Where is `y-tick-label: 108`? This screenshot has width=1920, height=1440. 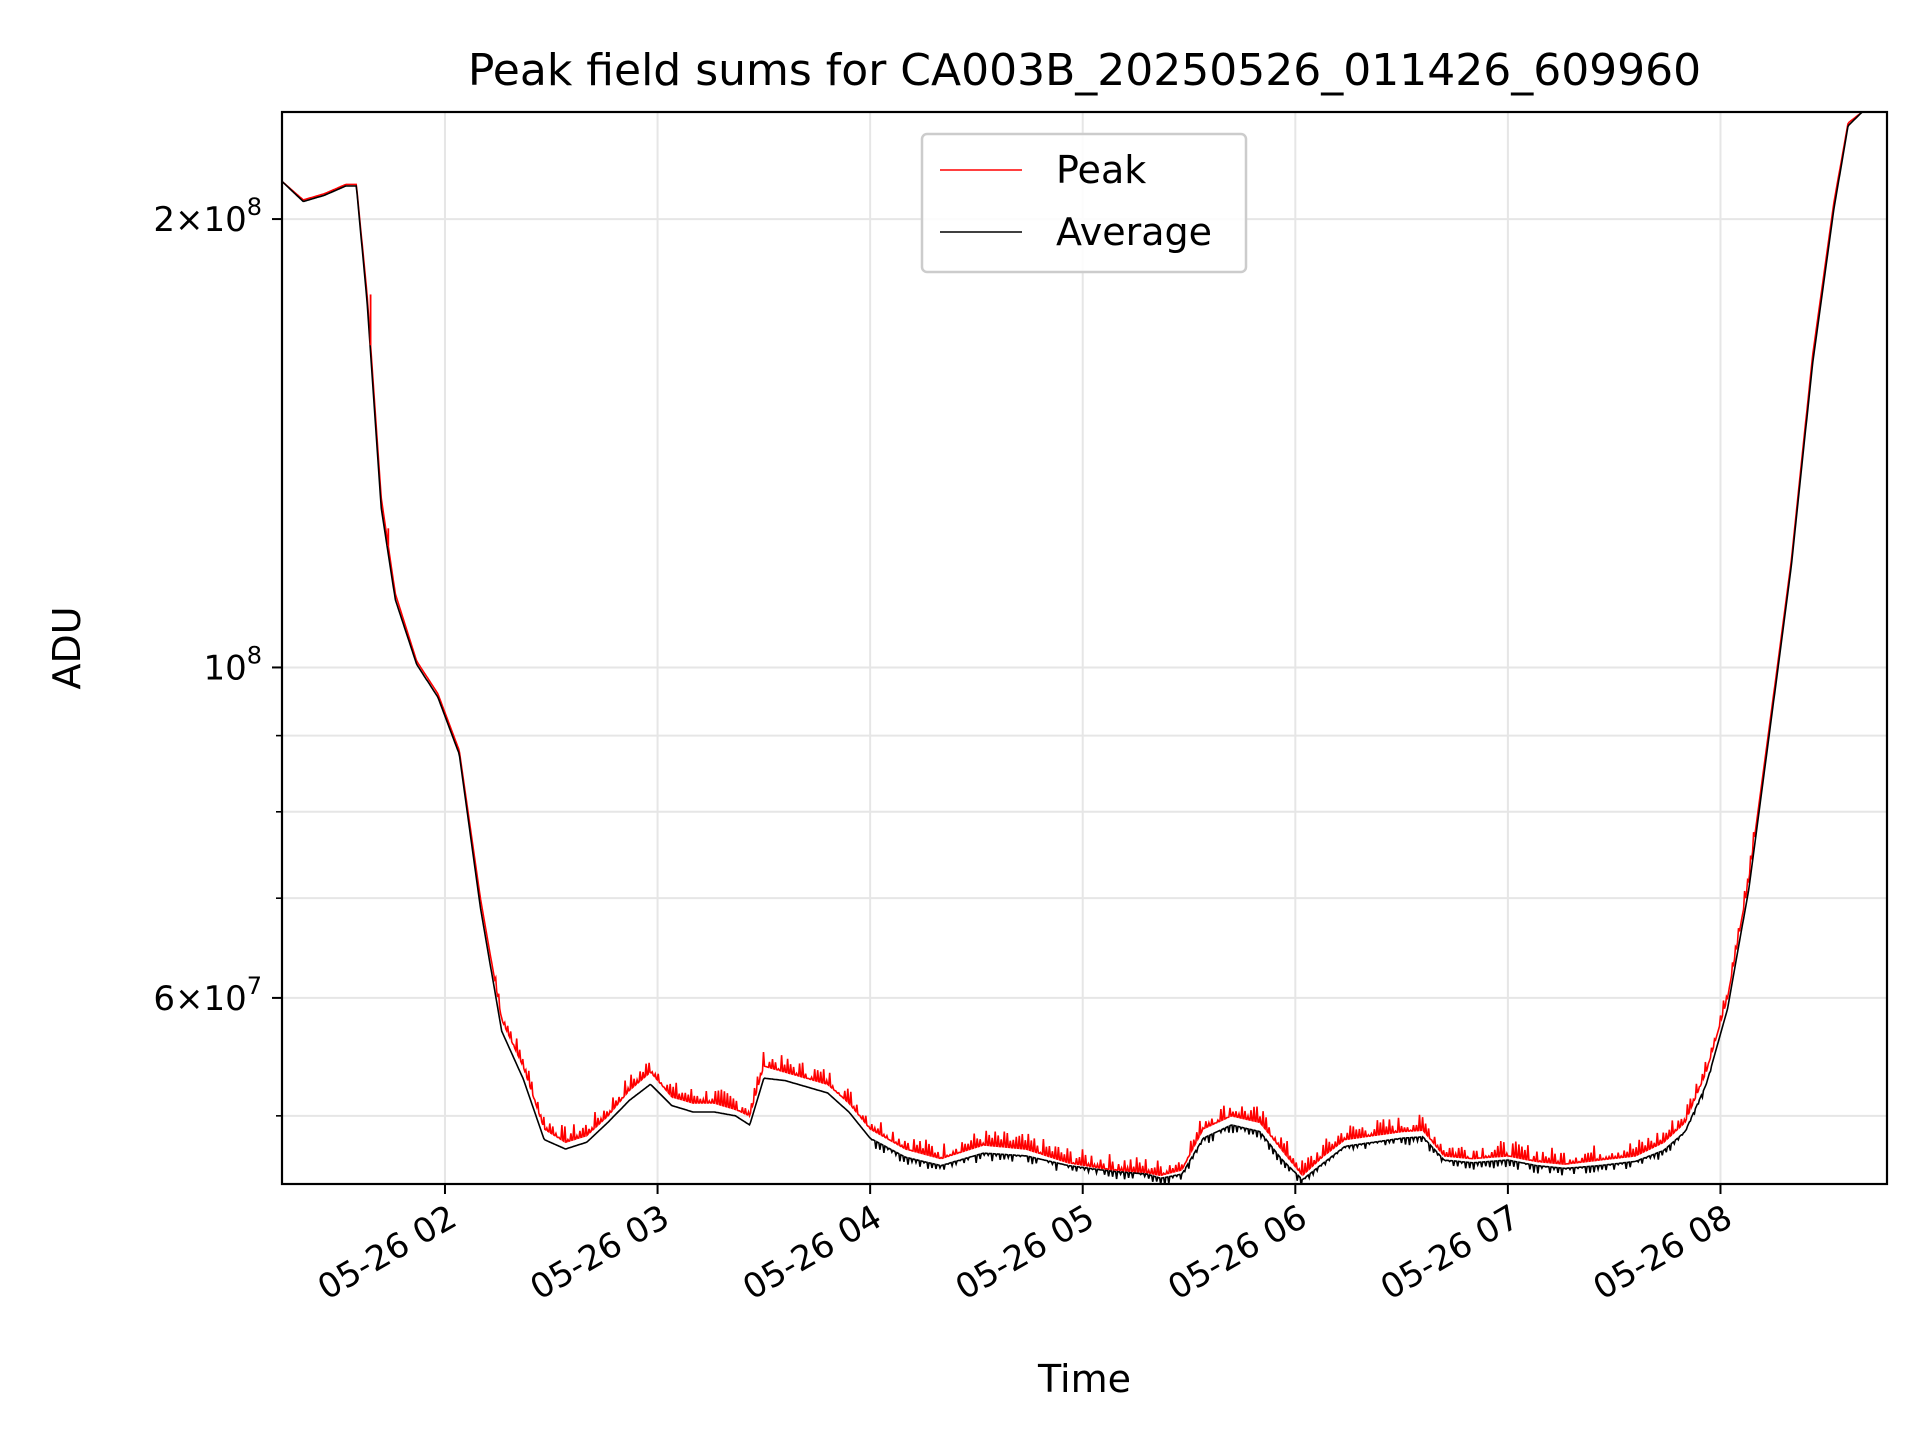 y-tick-label: 108 is located at coordinates (232, 664).